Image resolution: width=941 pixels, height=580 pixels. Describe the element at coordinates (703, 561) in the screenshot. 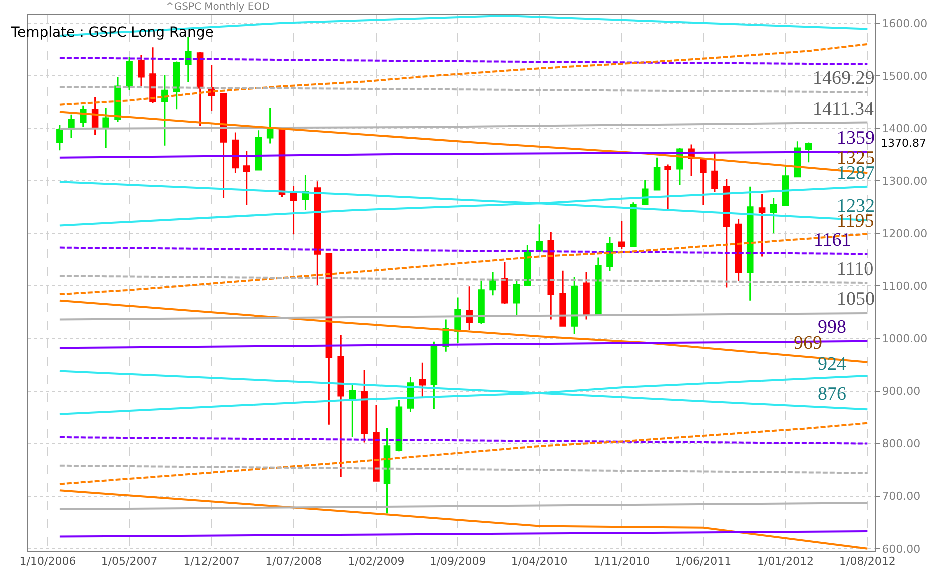

I see `x-tick-label: 1/06/2011` at that location.